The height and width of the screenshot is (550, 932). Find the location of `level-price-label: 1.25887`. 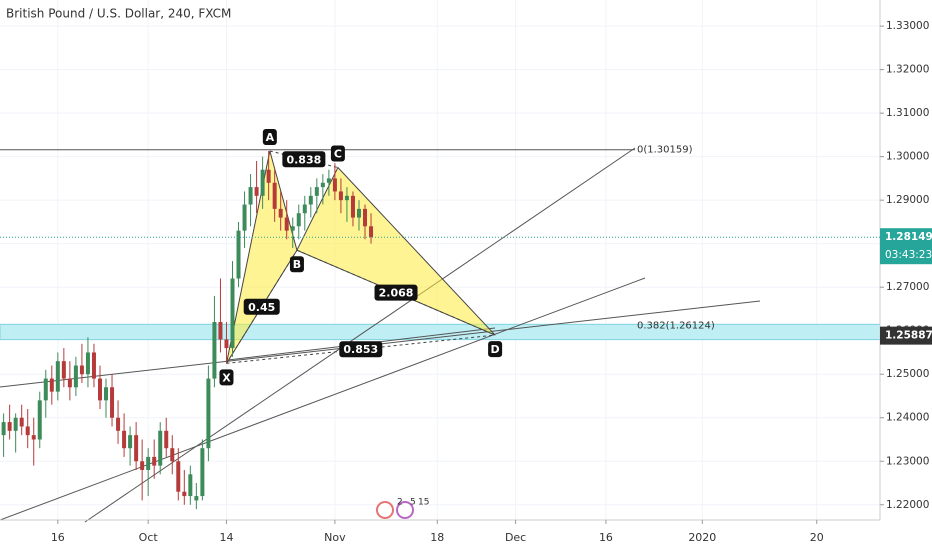

level-price-label: 1.25887 is located at coordinates (908, 336).